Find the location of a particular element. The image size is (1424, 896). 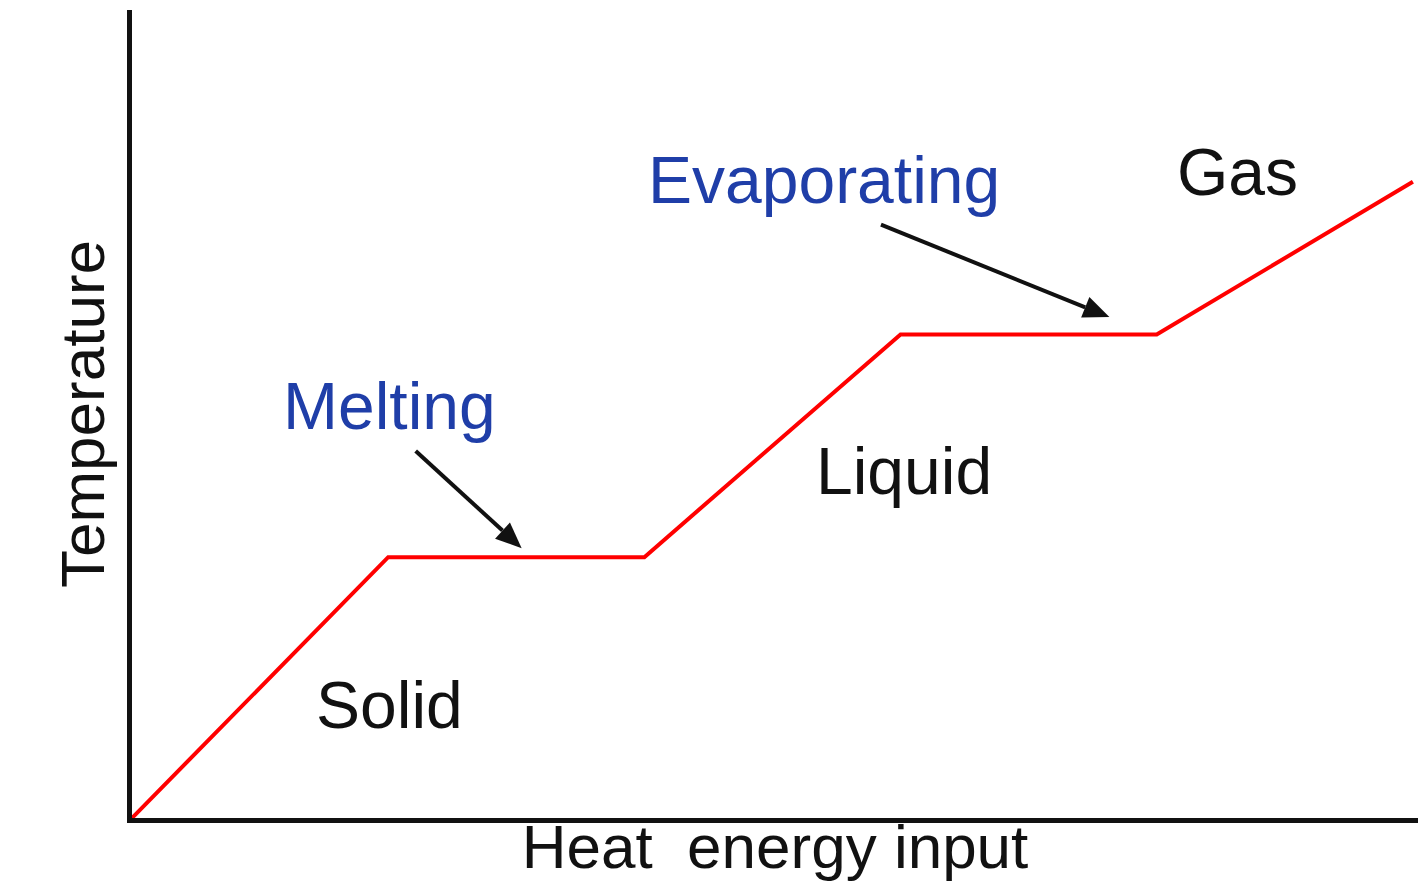

annotation: Gas is located at coordinates (1238, 172).